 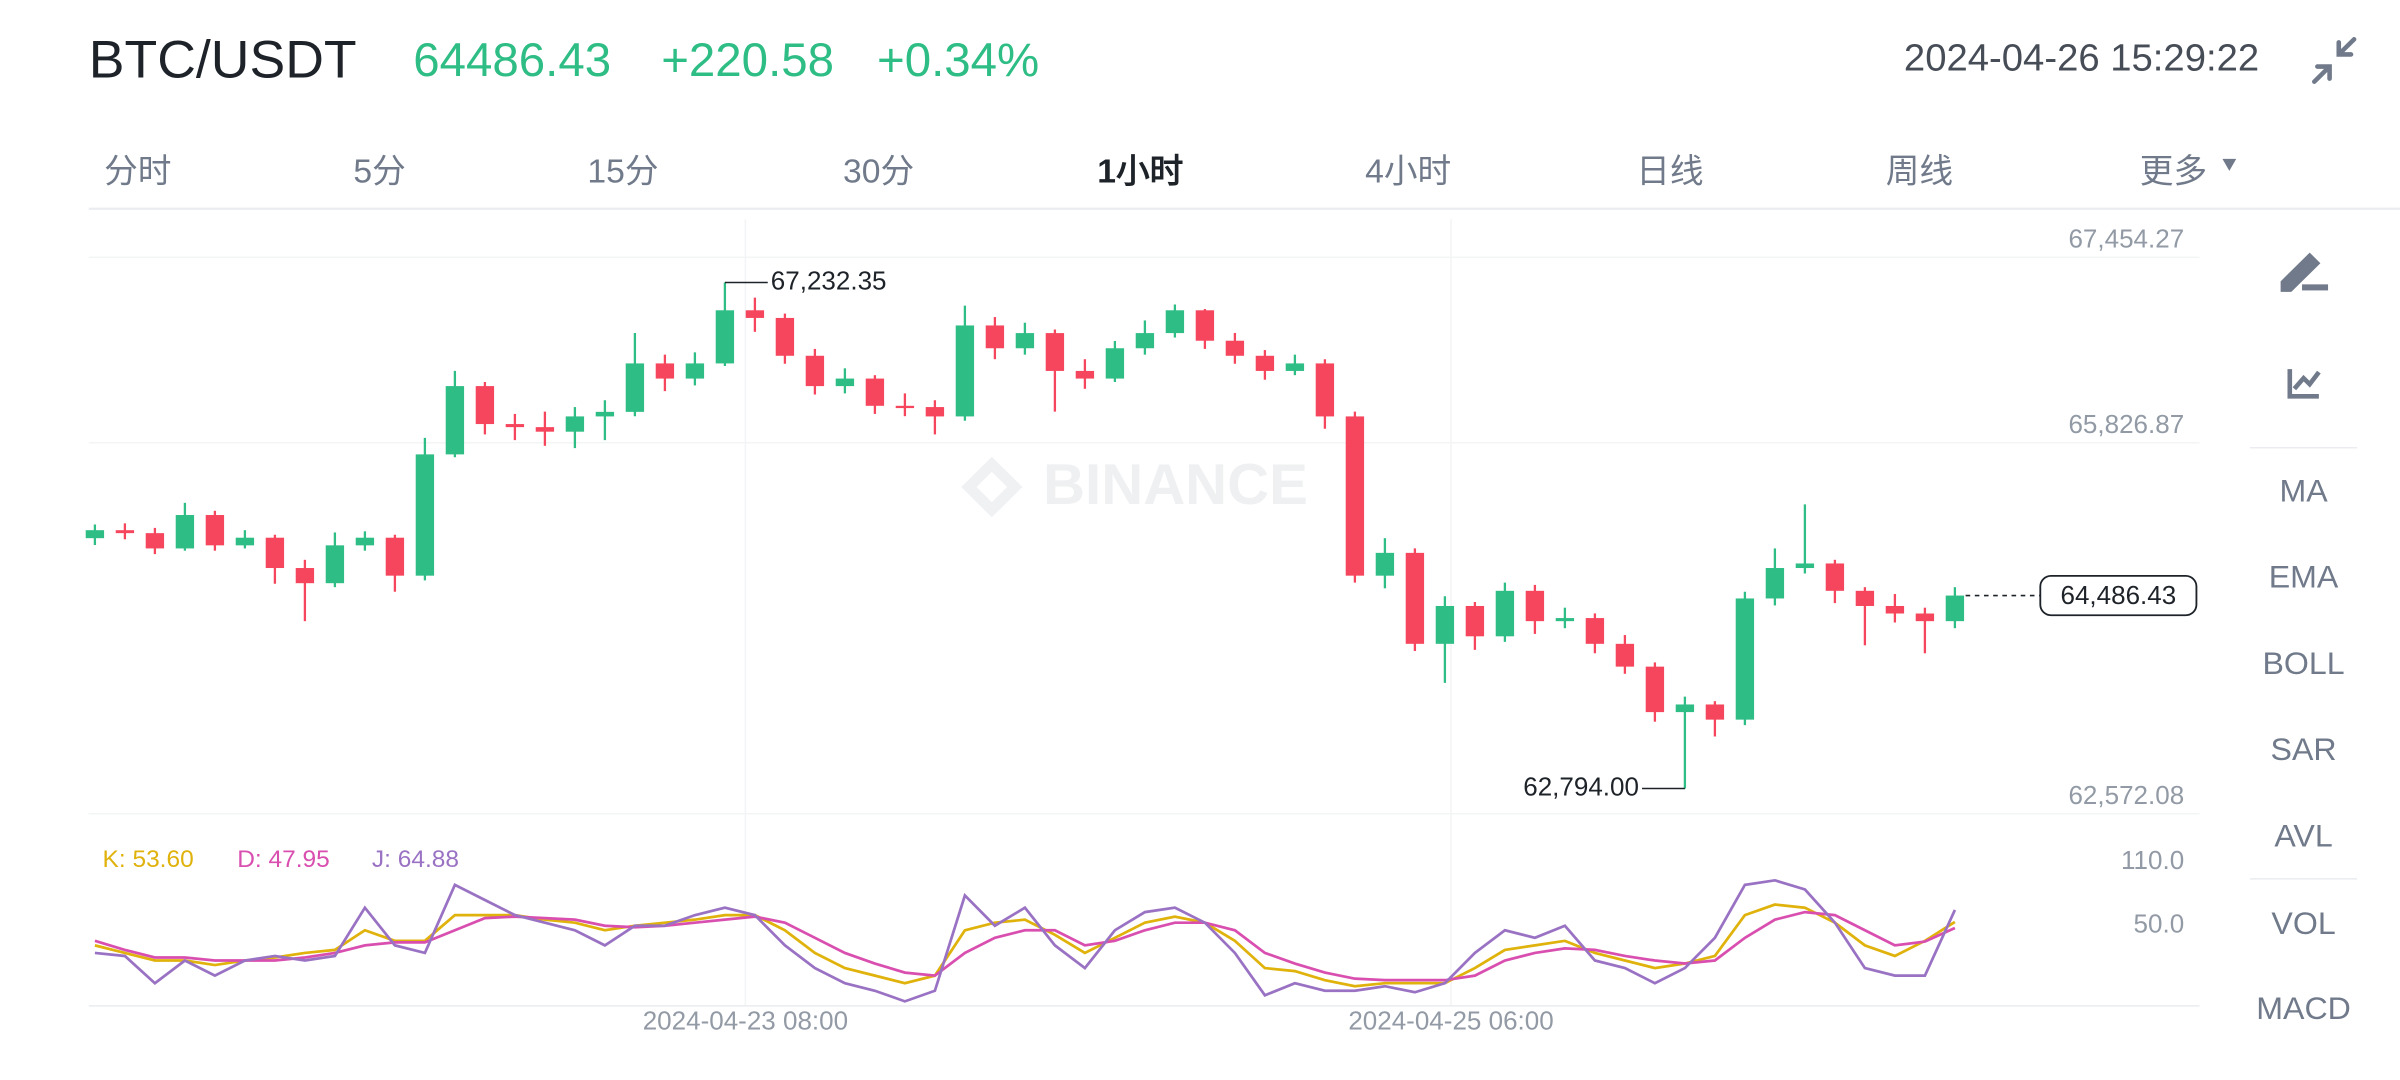 I want to click on timeframe-tab: 4小时, so click(x=1408, y=172).